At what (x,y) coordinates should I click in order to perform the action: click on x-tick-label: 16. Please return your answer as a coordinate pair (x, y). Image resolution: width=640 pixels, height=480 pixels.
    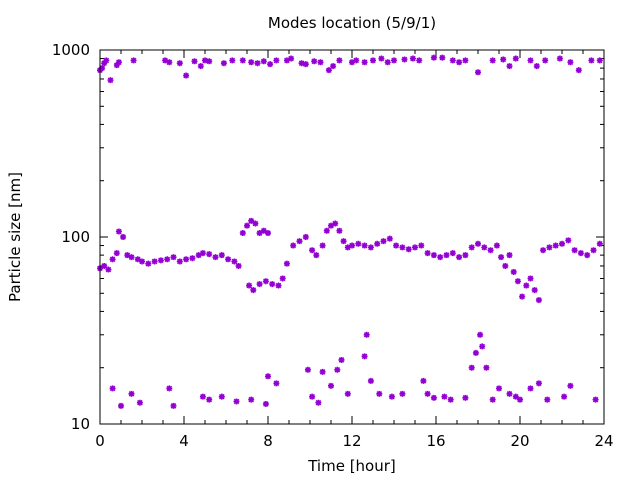
    Looking at the image, I should click on (435, 441).